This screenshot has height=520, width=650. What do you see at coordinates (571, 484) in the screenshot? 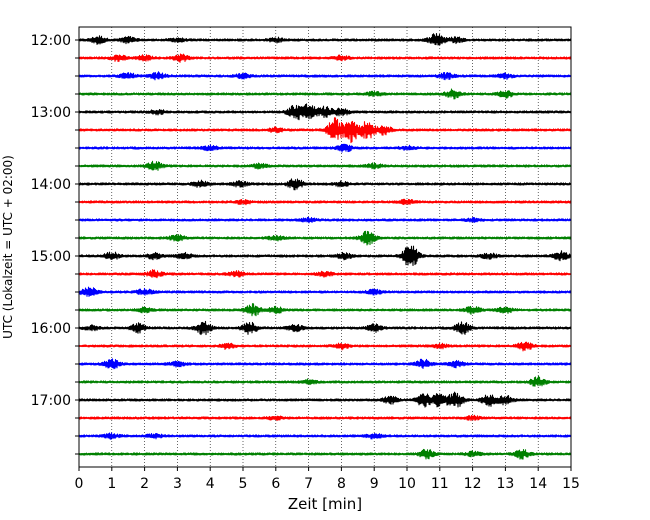
I see `x-tick-label-15: 15` at bounding box center [571, 484].